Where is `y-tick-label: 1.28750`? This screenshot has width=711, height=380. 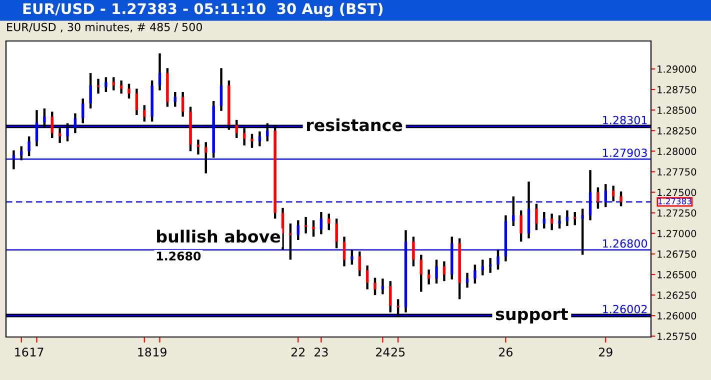 y-tick-label: 1.28750 is located at coordinates (677, 90).